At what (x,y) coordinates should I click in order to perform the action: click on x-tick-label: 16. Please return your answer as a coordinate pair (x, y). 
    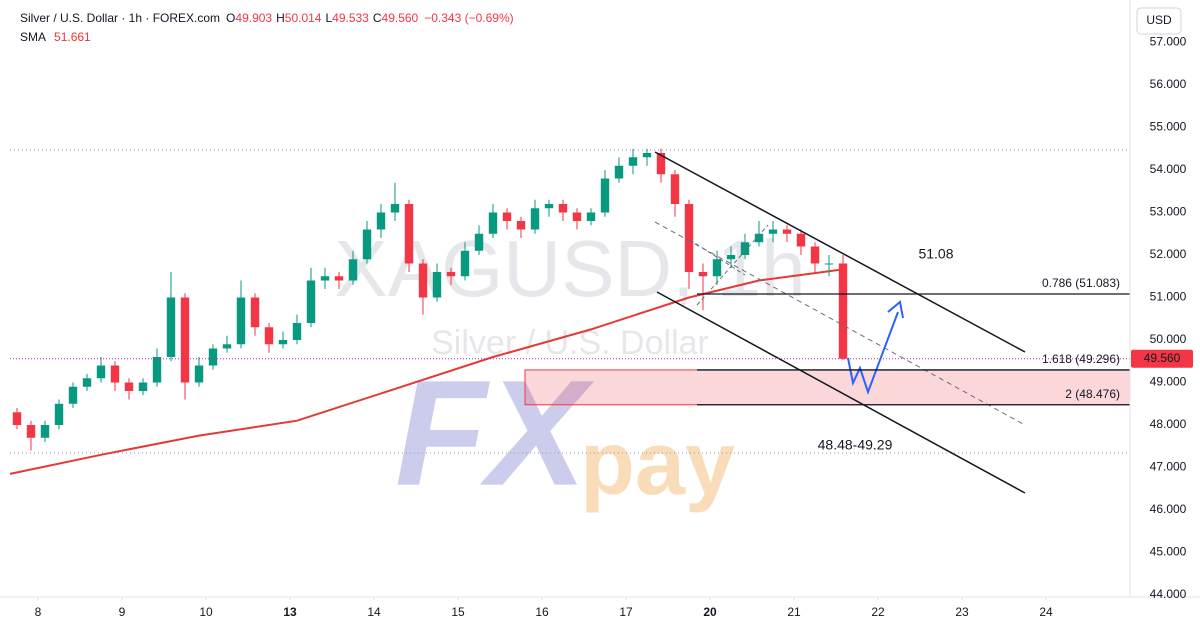
    Looking at the image, I should click on (542, 612).